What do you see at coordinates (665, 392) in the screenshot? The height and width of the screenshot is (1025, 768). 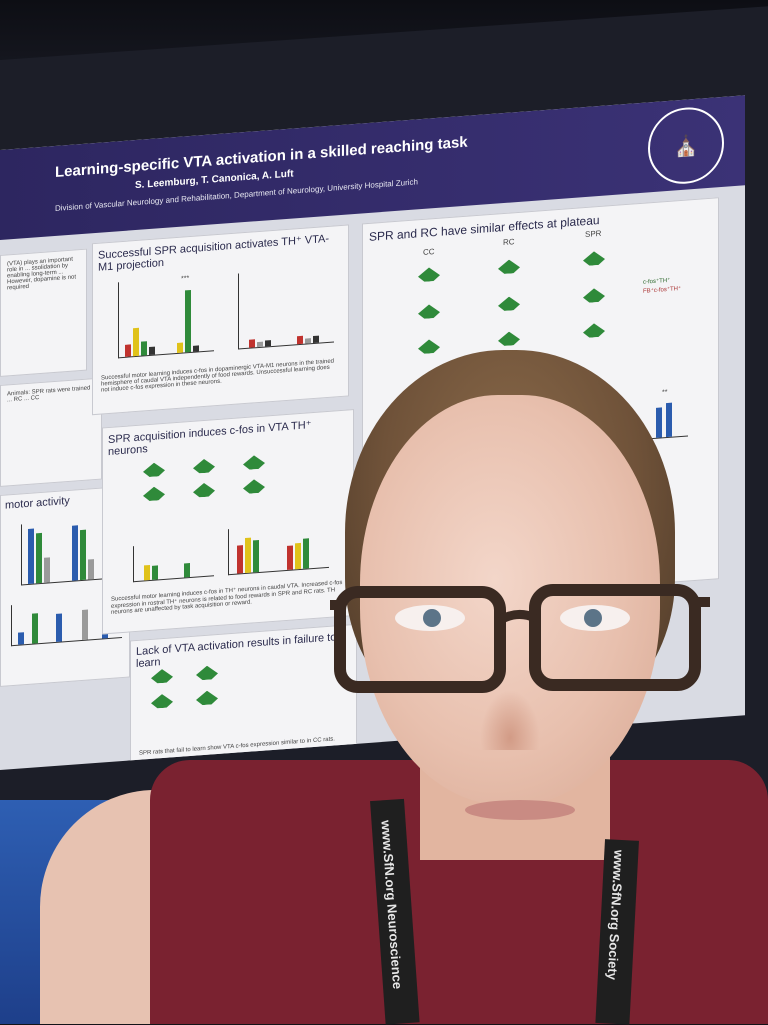 I see `significance-stars: **` at bounding box center [665, 392].